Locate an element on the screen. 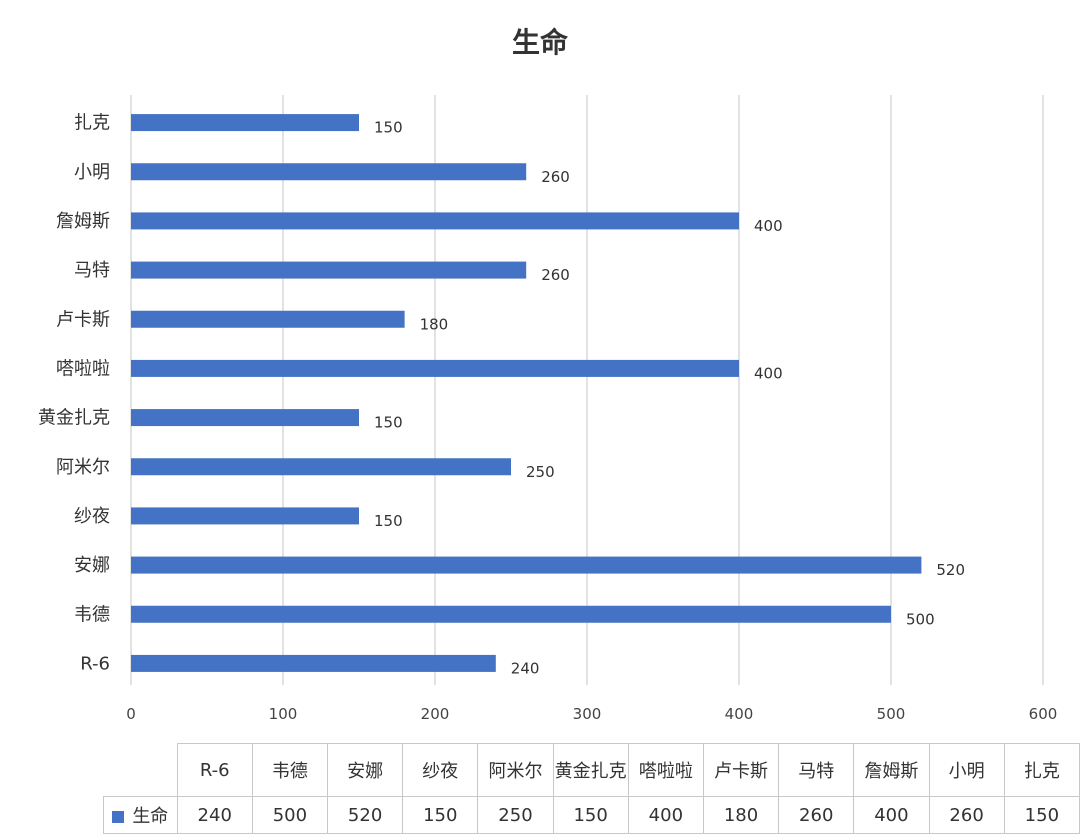  x-tick-label: 100 is located at coordinates (283, 714).